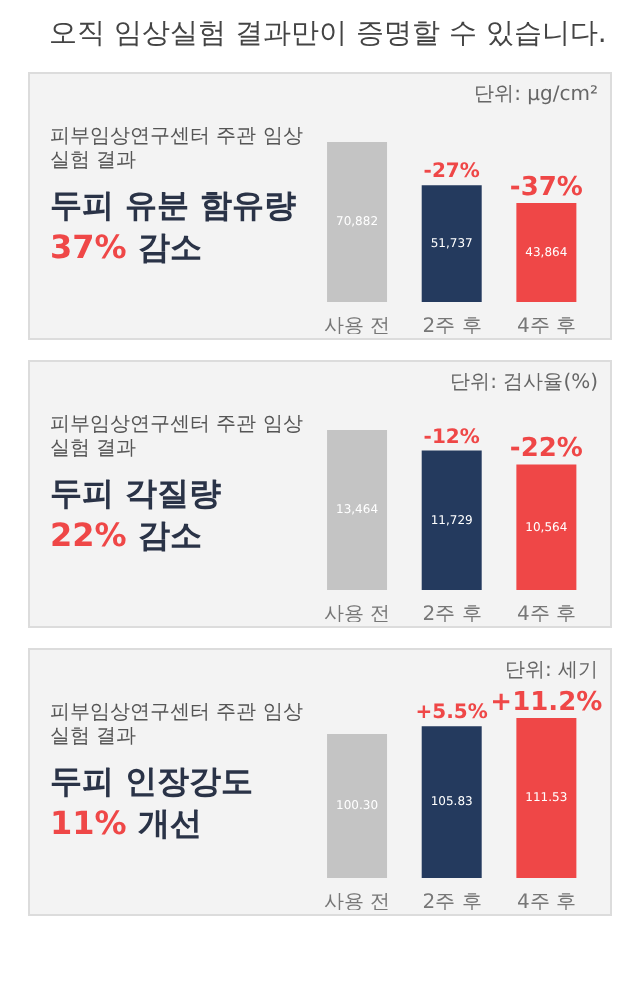 This screenshot has width=640, height=990. I want to click on text: 22% 감소, so click(127, 537).